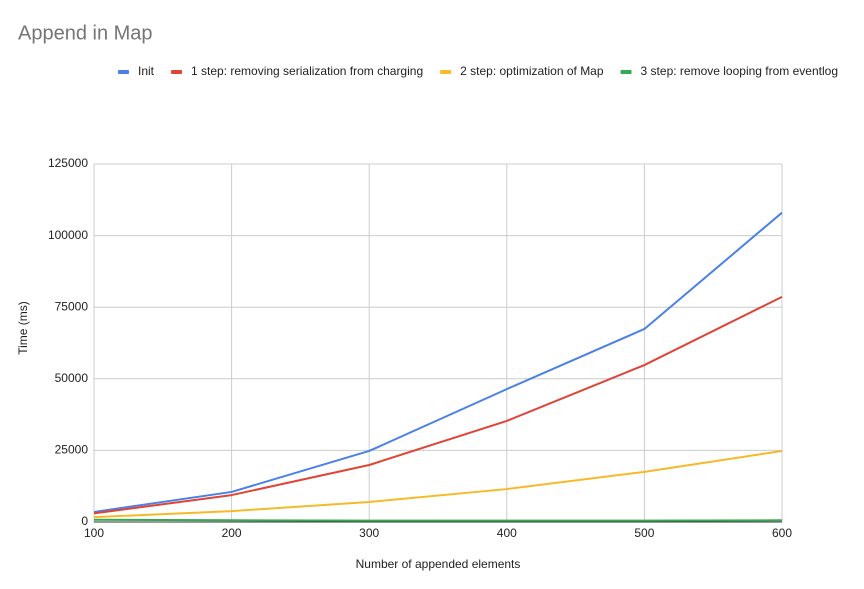 Image resolution: width=864 pixels, height=589 pixels. Describe the element at coordinates (507, 533) in the screenshot. I see `x-tick-label: 400` at that location.